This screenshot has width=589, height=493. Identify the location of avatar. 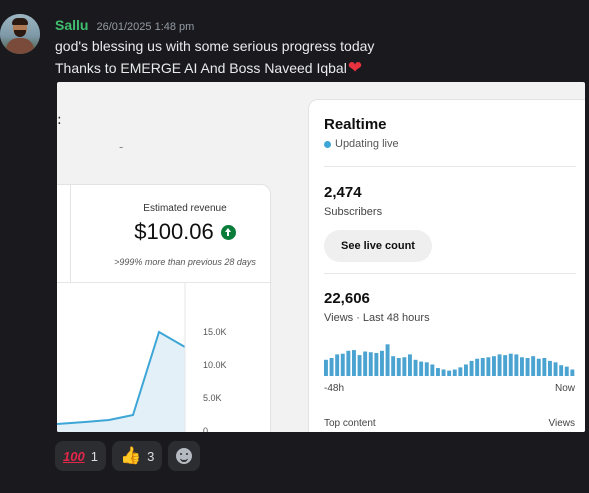
(20, 34).